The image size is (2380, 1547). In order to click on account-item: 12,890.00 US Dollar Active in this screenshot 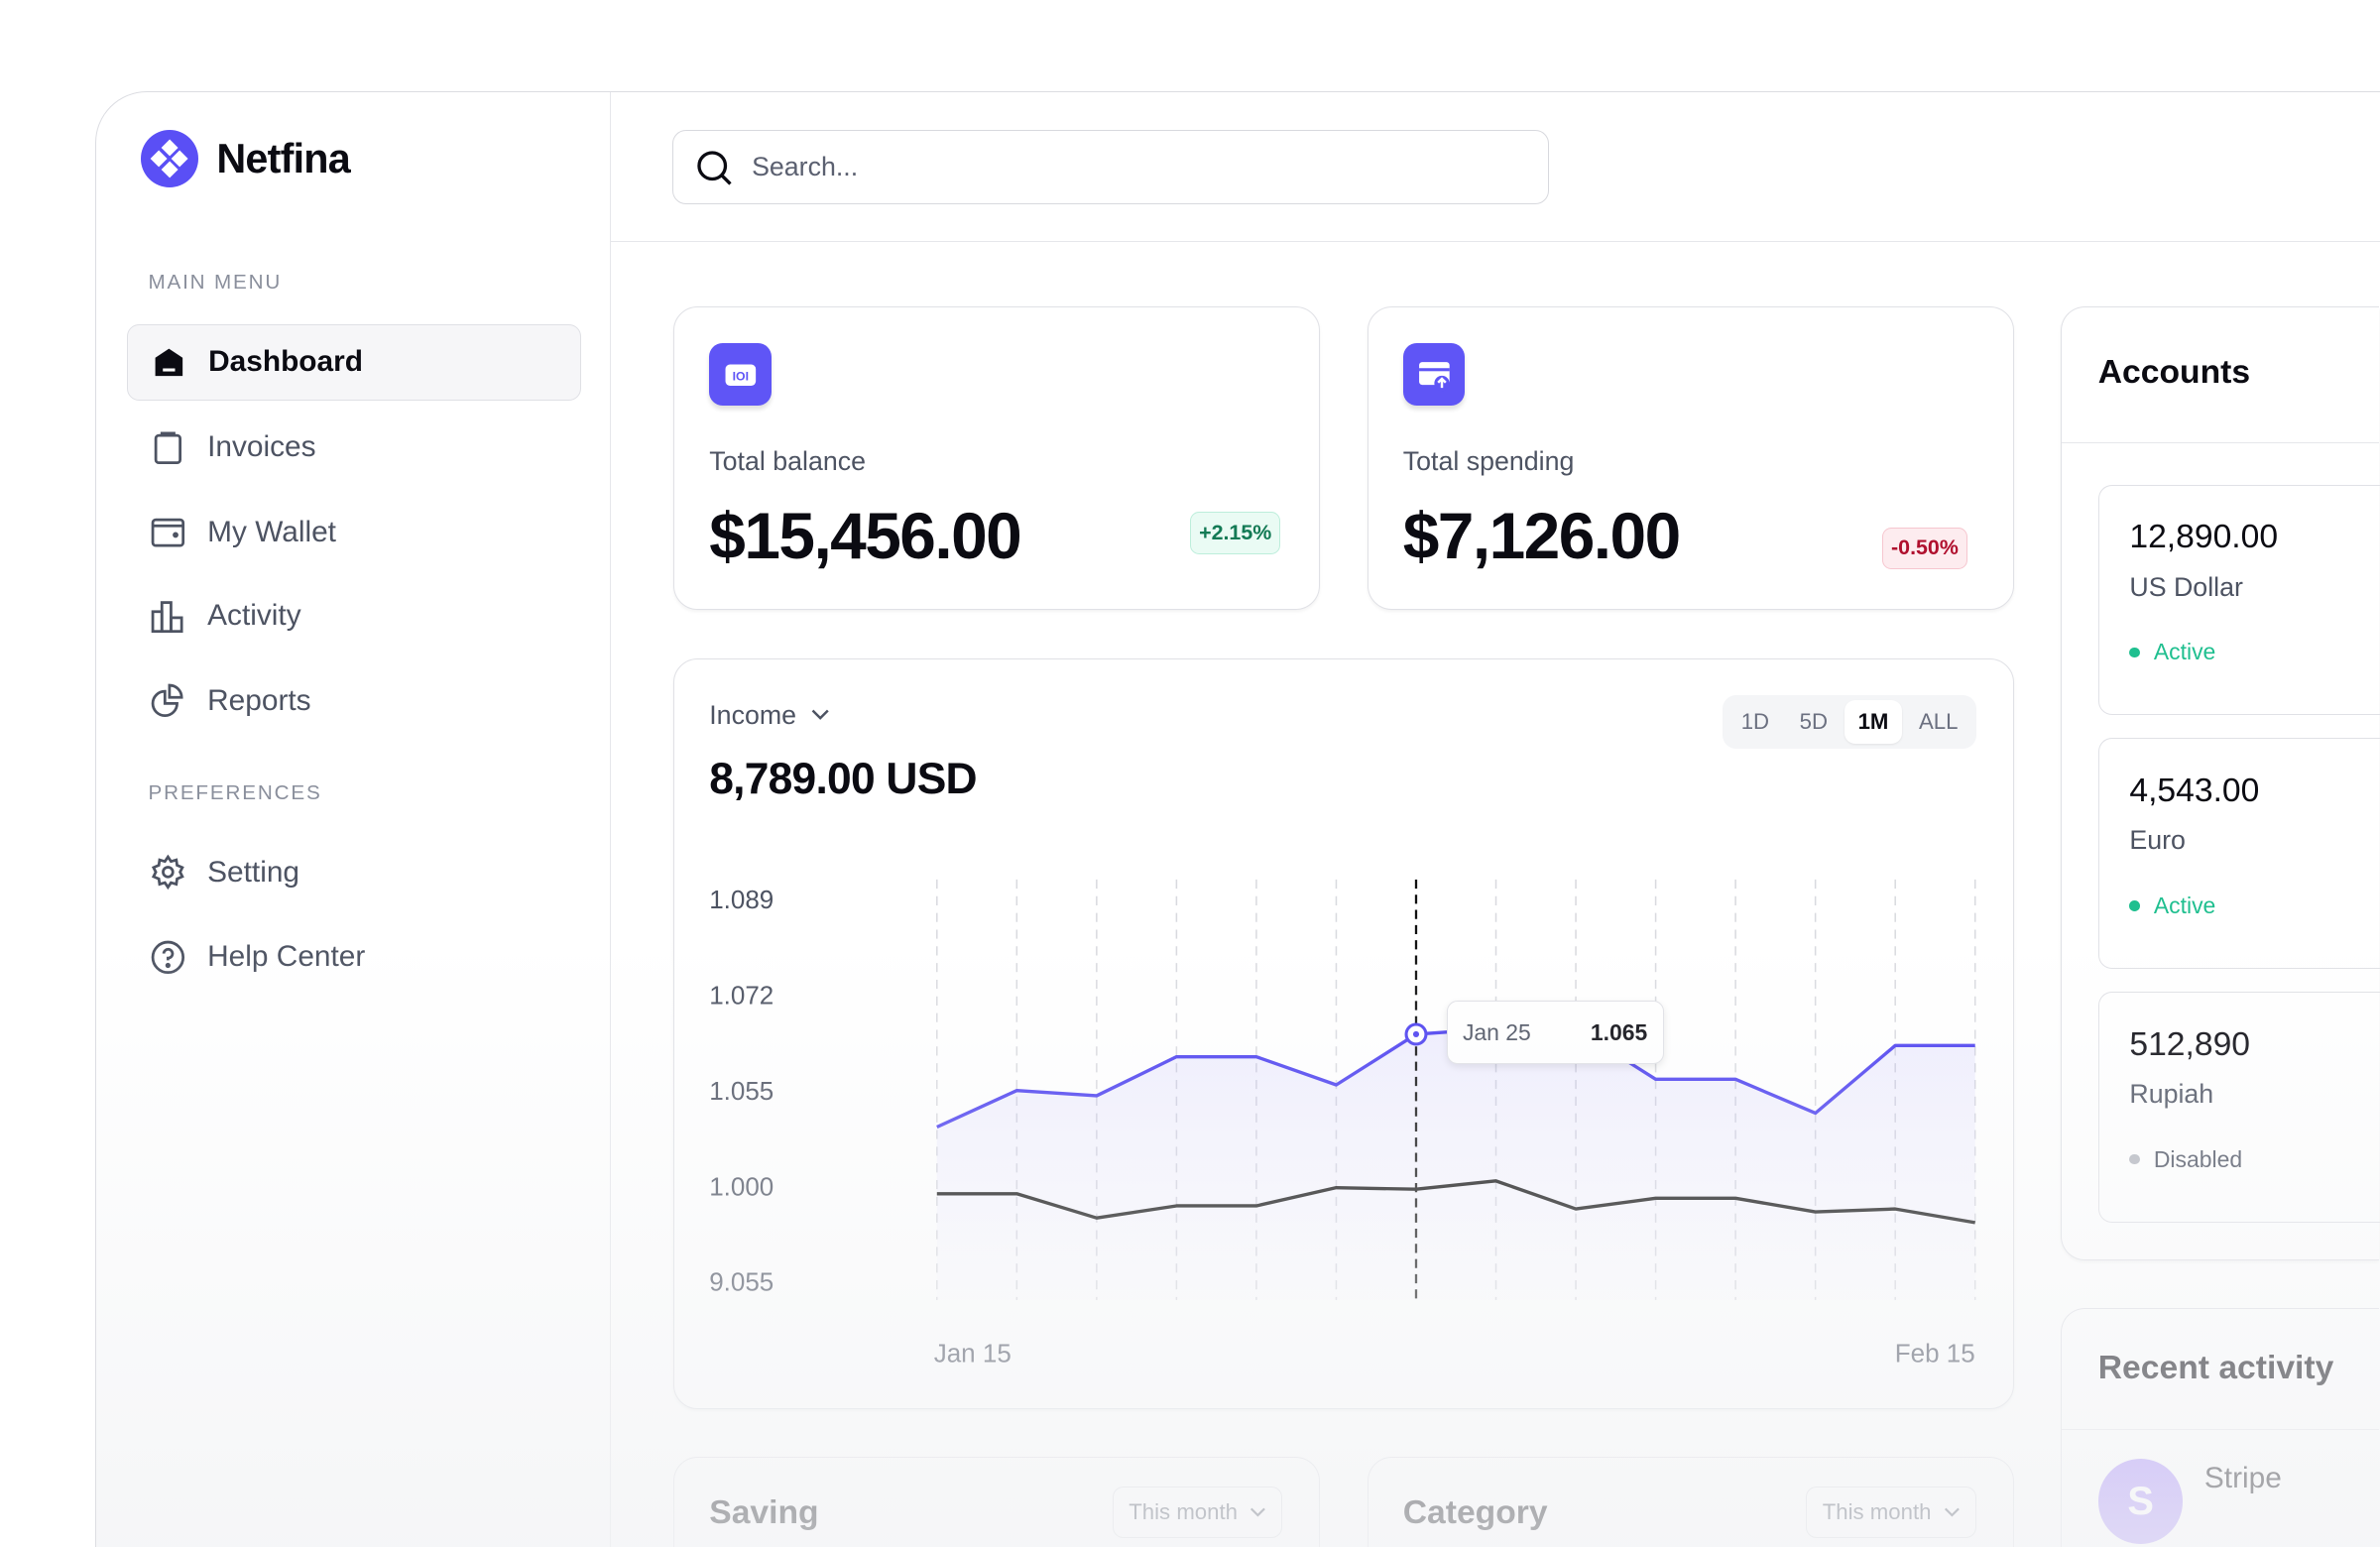, I will do `click(2238, 600)`.